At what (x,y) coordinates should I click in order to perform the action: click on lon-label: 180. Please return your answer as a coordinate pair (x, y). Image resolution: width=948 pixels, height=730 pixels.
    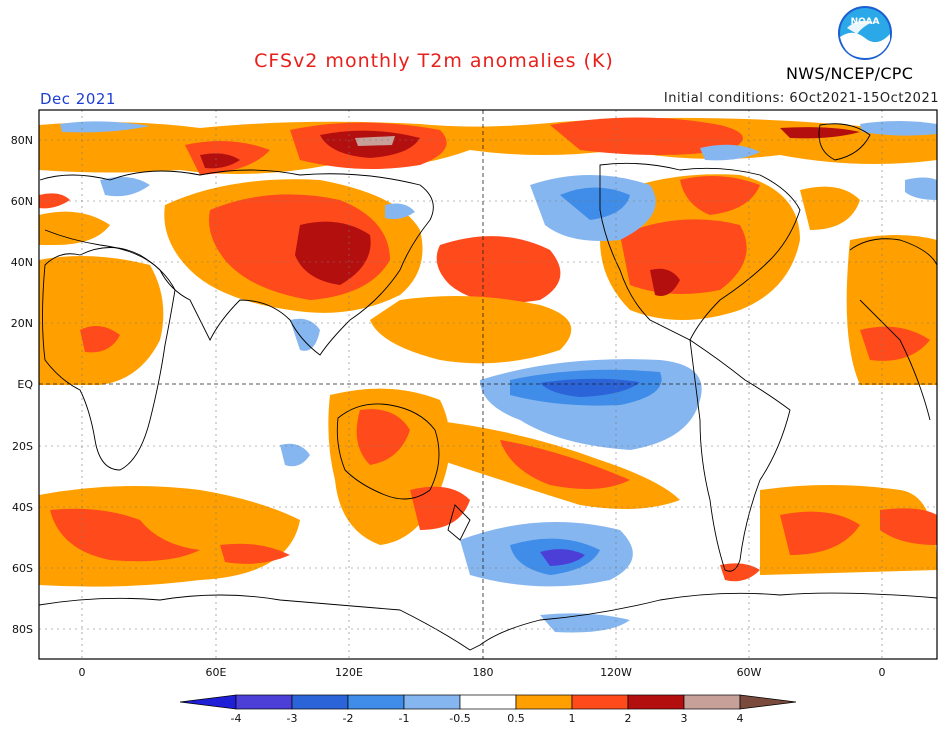
    Looking at the image, I should click on (483, 672).